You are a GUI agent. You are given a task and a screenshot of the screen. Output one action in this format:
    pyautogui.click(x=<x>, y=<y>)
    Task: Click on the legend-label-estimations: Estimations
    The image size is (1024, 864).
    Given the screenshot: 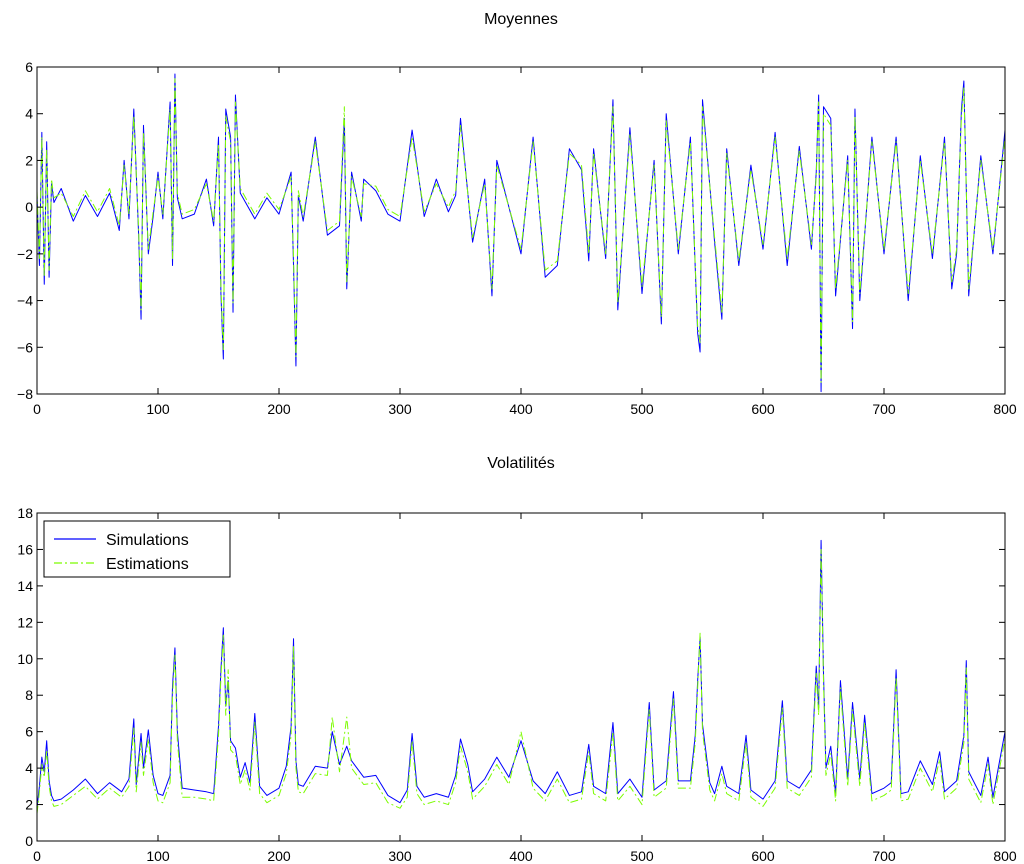 What is the action you would take?
    pyautogui.click(x=147, y=564)
    